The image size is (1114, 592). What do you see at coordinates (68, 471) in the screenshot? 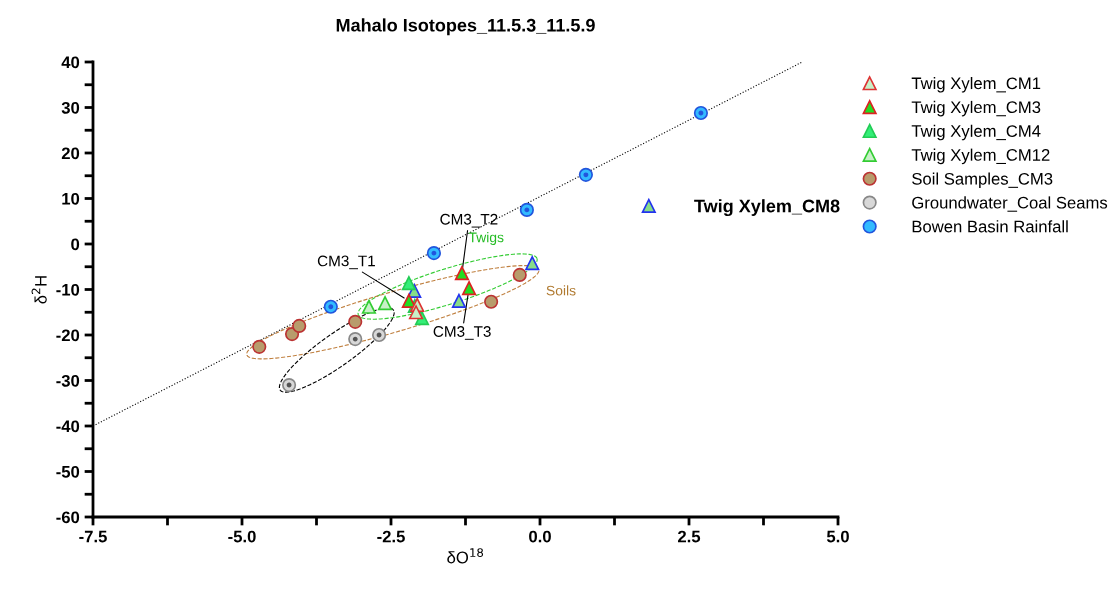
I see `y-tick-label: -50` at bounding box center [68, 471].